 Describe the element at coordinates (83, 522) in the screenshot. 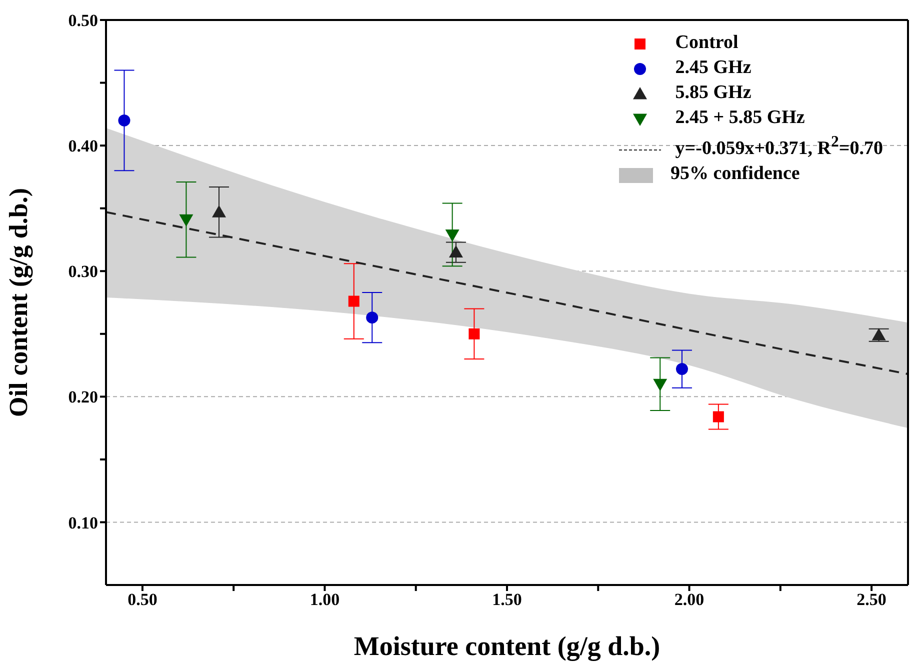

I see `y-tick-label: 0.10` at that location.